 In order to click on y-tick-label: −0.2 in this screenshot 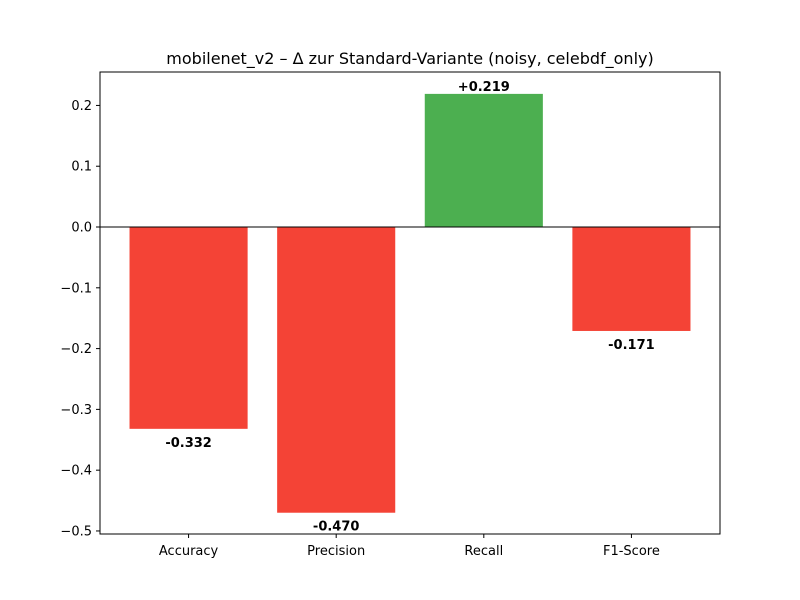, I will do `click(76, 349)`.